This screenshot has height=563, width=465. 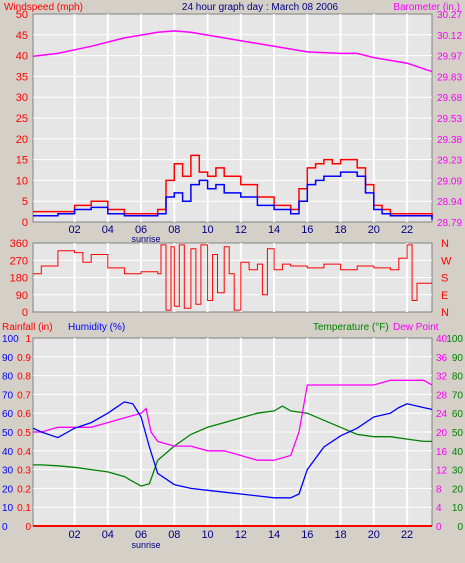 What do you see at coordinates (449, 181) in the screenshot?
I see `baro-tick-label: 29.09` at bounding box center [449, 181].